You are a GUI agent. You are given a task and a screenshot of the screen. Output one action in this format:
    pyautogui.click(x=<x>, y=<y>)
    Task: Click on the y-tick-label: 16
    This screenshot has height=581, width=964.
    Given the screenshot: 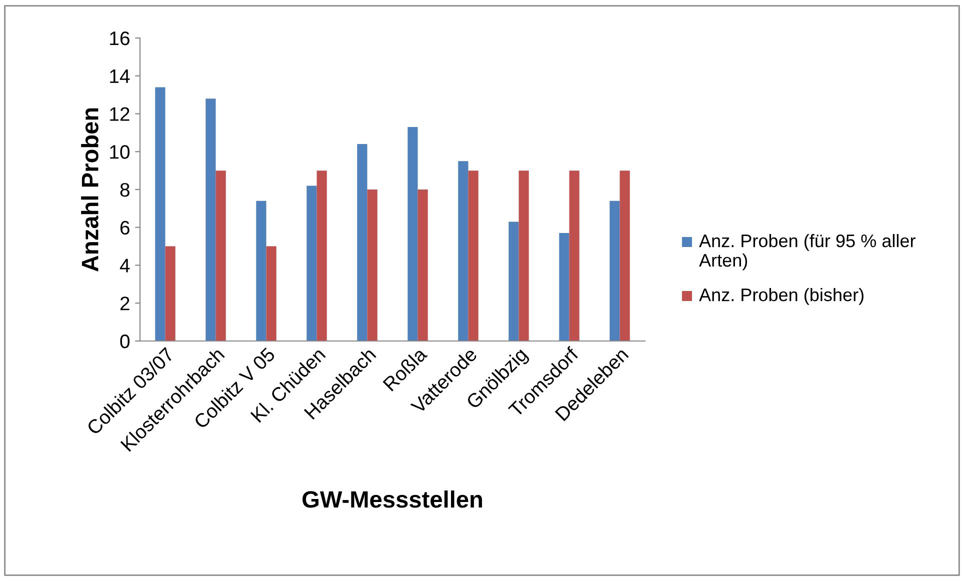 What is the action you would take?
    pyautogui.click(x=120, y=38)
    